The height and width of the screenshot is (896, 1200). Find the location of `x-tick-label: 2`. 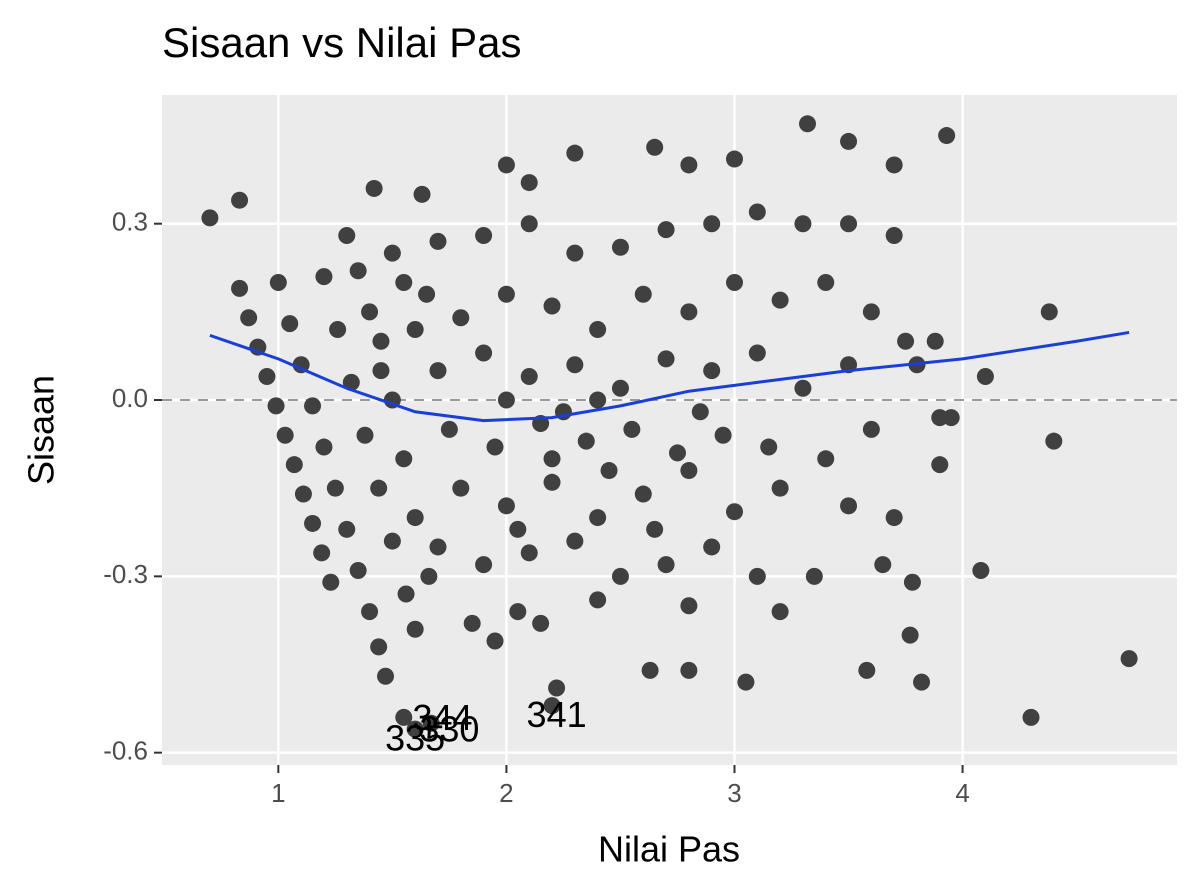

x-tick-label: 2 is located at coordinates (506, 793).